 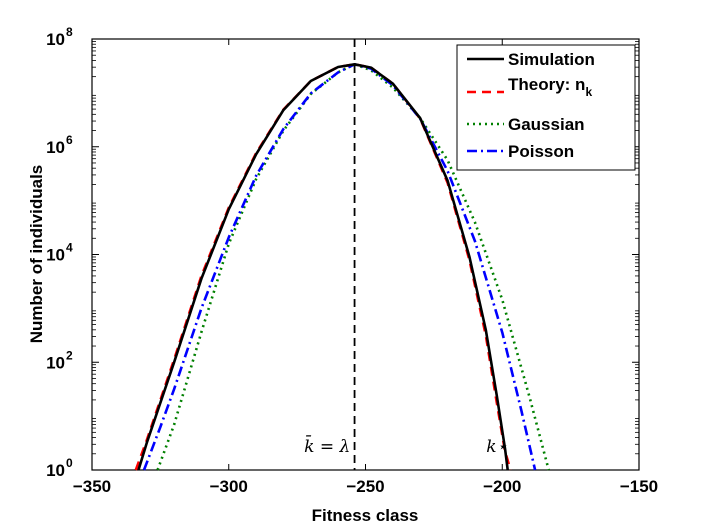 I want to click on y-tick-exponent: 8, so click(x=69, y=32).